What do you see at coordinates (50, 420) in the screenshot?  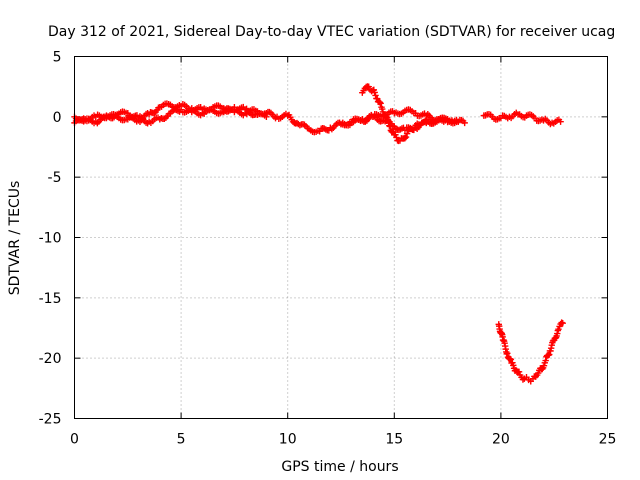 I see `y-tick-label: -25` at bounding box center [50, 420].